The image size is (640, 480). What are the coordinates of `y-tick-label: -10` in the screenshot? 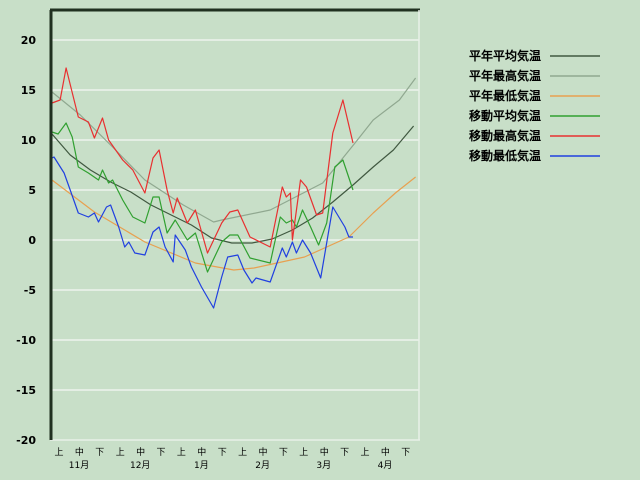 It's located at (26, 340).